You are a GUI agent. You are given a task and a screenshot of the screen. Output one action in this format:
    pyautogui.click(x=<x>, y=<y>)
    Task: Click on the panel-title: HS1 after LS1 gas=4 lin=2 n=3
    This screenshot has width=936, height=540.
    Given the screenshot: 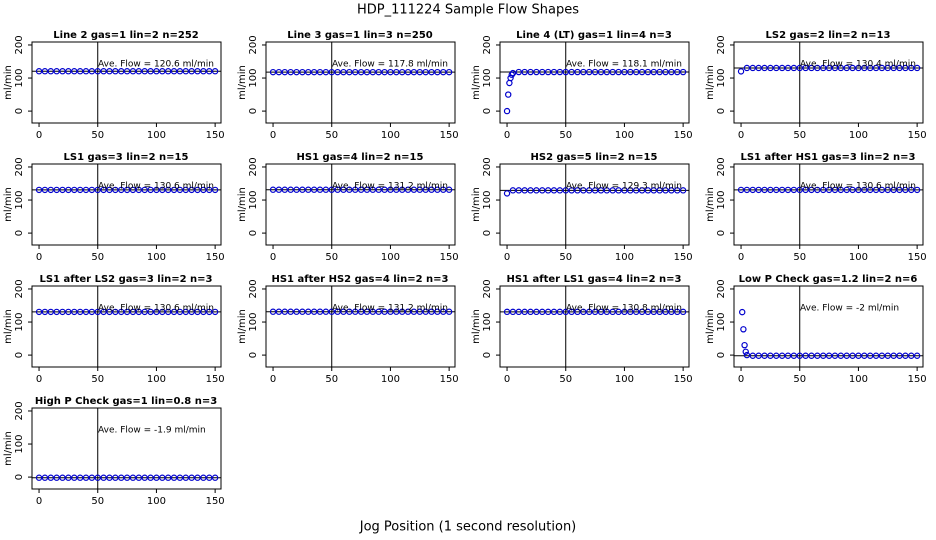 What is the action you would take?
    pyautogui.click(x=593, y=279)
    